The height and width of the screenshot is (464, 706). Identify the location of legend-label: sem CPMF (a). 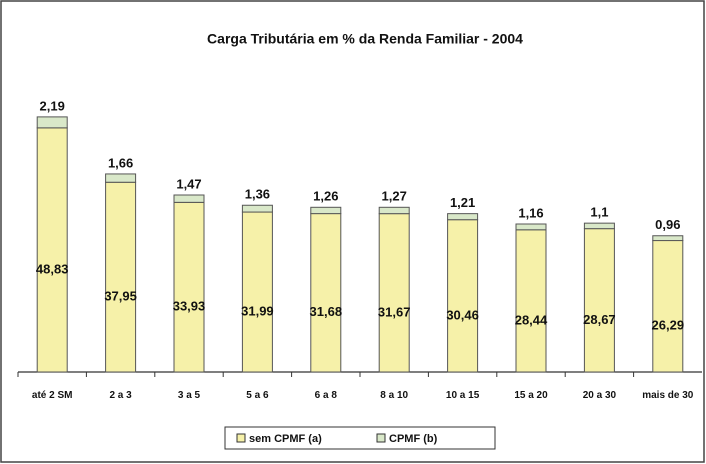
(285, 439).